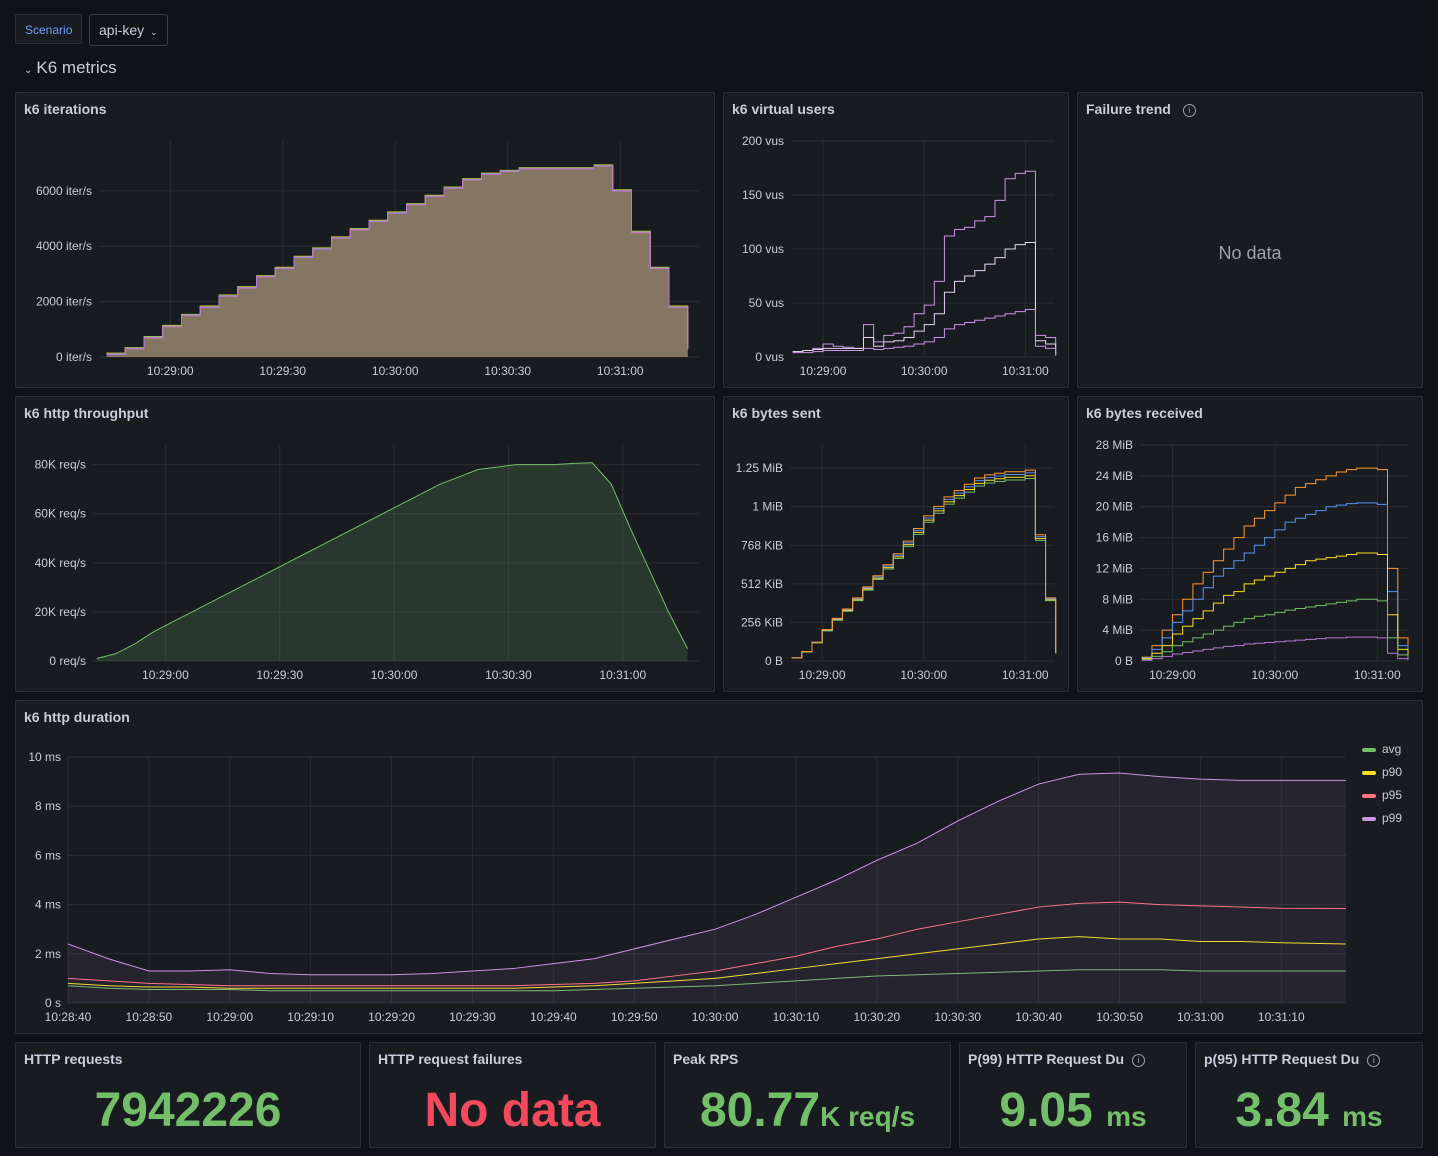 The width and height of the screenshot is (1438, 1156). Describe the element at coordinates (1126, 1116) in the screenshot. I see `stat-unit: ms` at that location.